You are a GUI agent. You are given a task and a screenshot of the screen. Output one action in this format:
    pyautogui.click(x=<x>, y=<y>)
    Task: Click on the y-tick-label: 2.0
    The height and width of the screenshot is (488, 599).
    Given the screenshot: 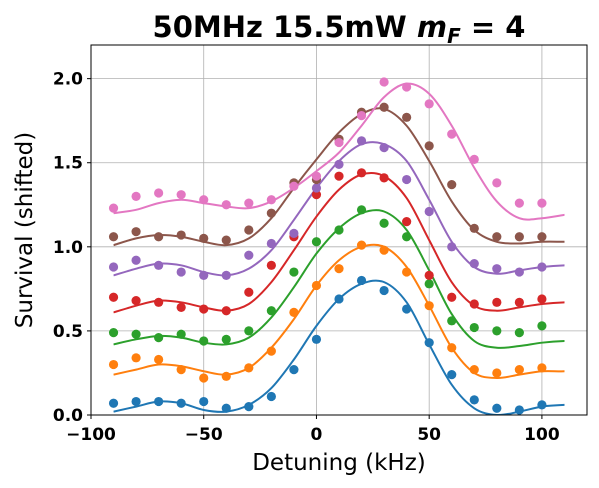 What is the action you would take?
    pyautogui.click(x=68, y=80)
    